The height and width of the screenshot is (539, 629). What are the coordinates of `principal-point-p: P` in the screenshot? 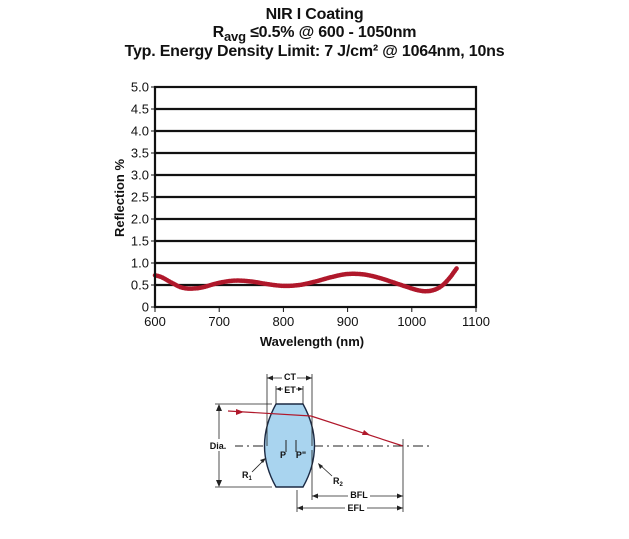 It's located at (283, 455).